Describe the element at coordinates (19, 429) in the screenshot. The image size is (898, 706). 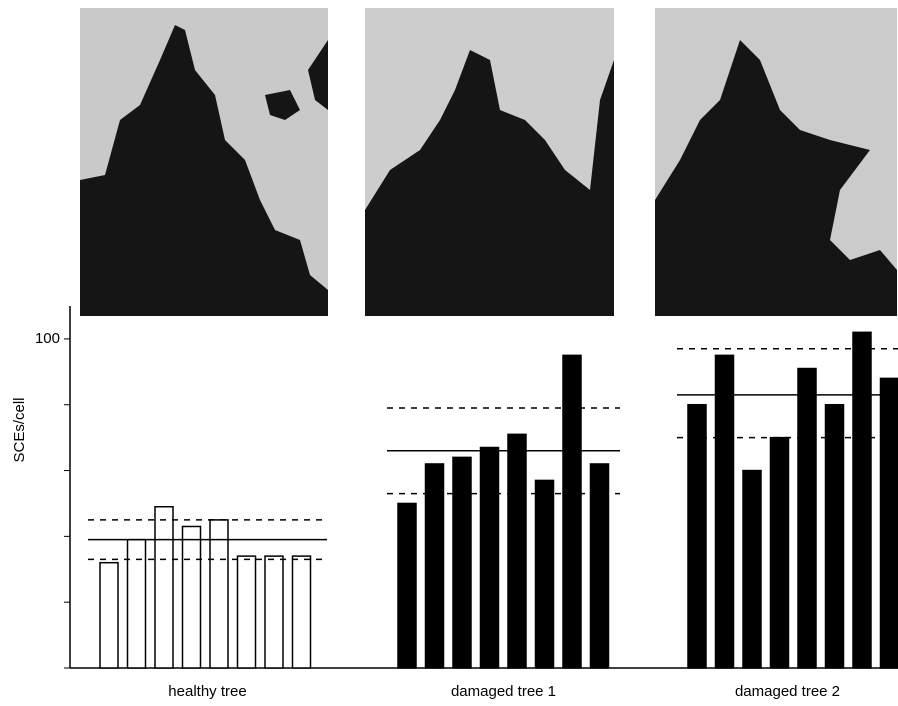
I see `y-axis-label: SCEs/cell` at that location.